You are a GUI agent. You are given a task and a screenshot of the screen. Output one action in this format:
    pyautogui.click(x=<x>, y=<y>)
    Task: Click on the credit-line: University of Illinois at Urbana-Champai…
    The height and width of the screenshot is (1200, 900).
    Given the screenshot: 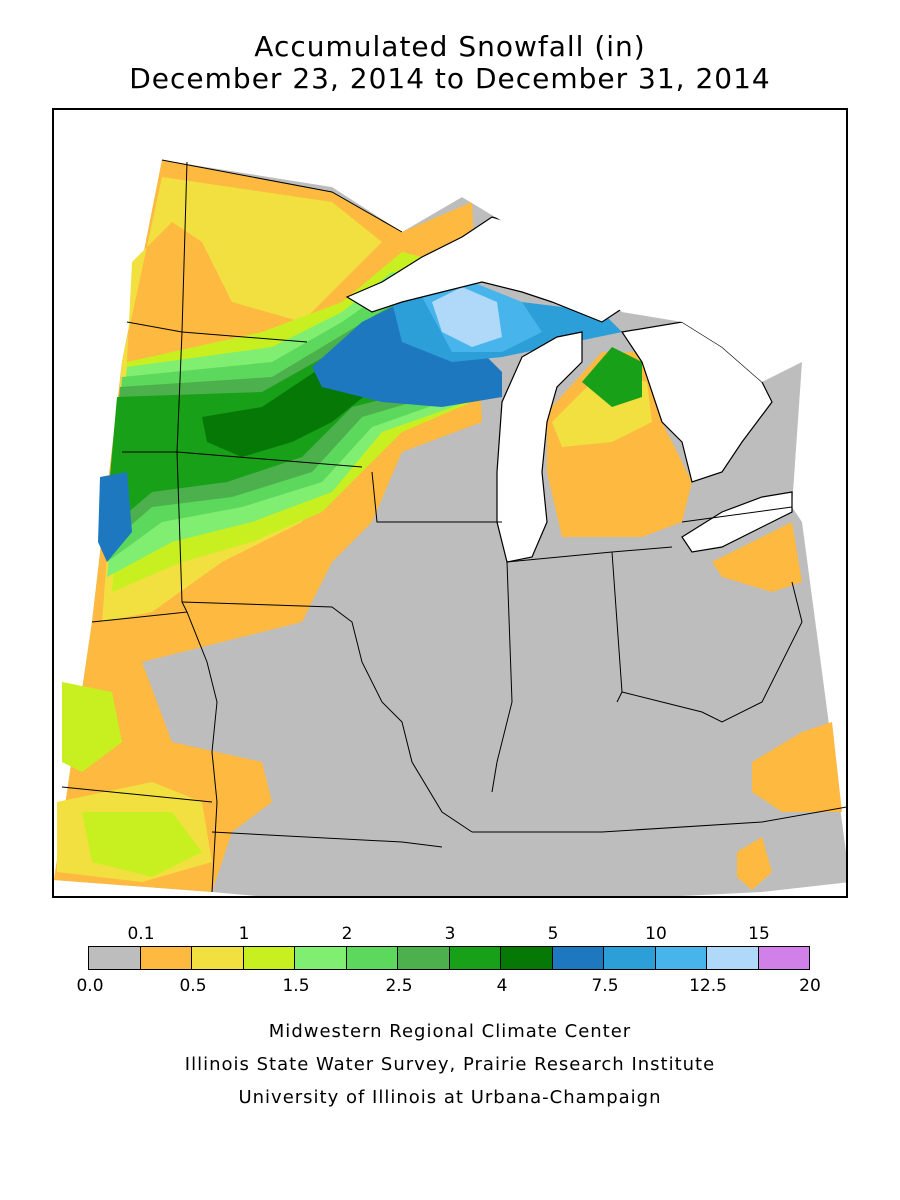 What is the action you would take?
    pyautogui.click(x=450, y=1097)
    